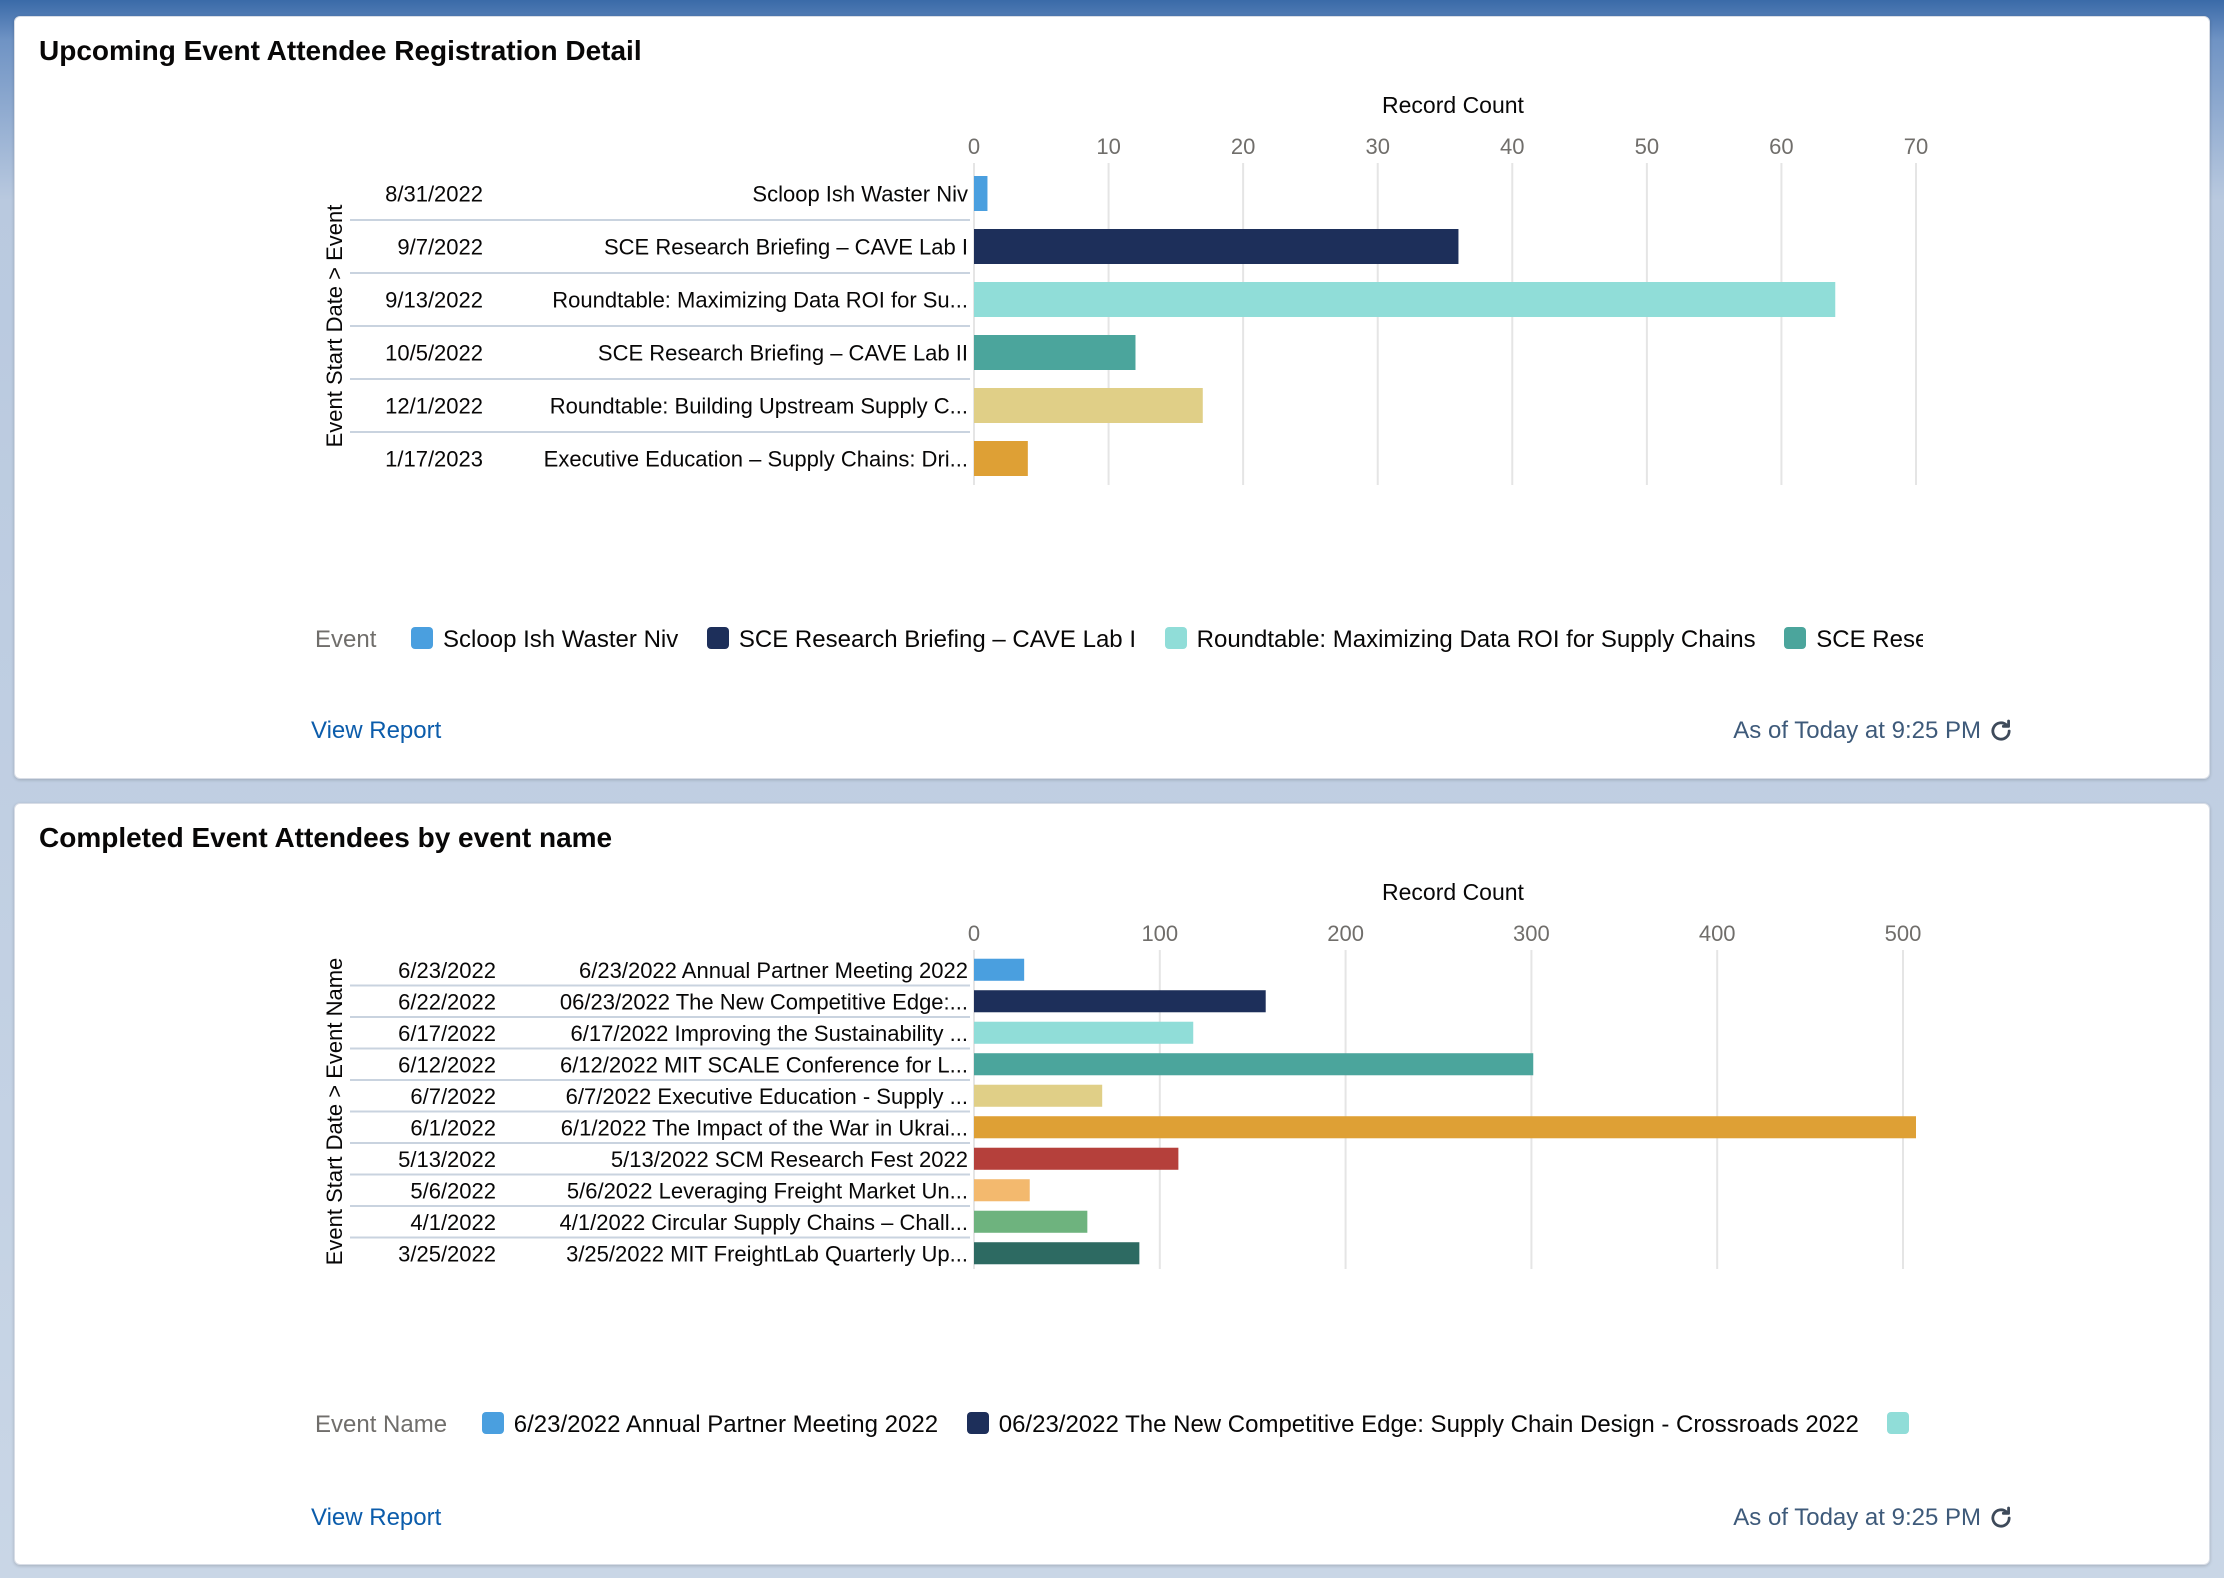 Image resolution: width=2224 pixels, height=1578 pixels. I want to click on x-tick-label: 300, so click(1531, 933).